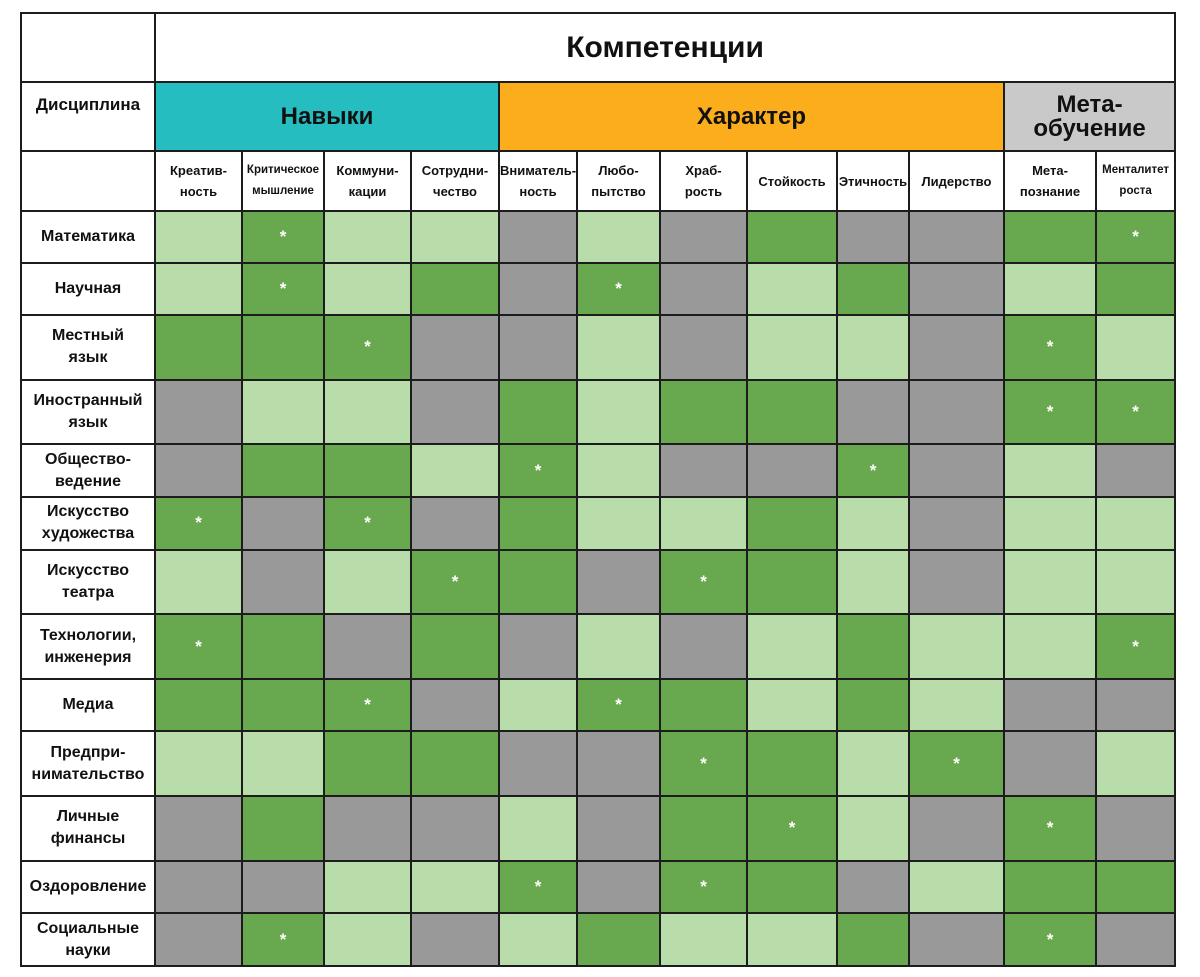 The width and height of the screenshot is (1200, 977). What do you see at coordinates (873, 181) in the screenshot?
I see `column-header: Этичность` at bounding box center [873, 181].